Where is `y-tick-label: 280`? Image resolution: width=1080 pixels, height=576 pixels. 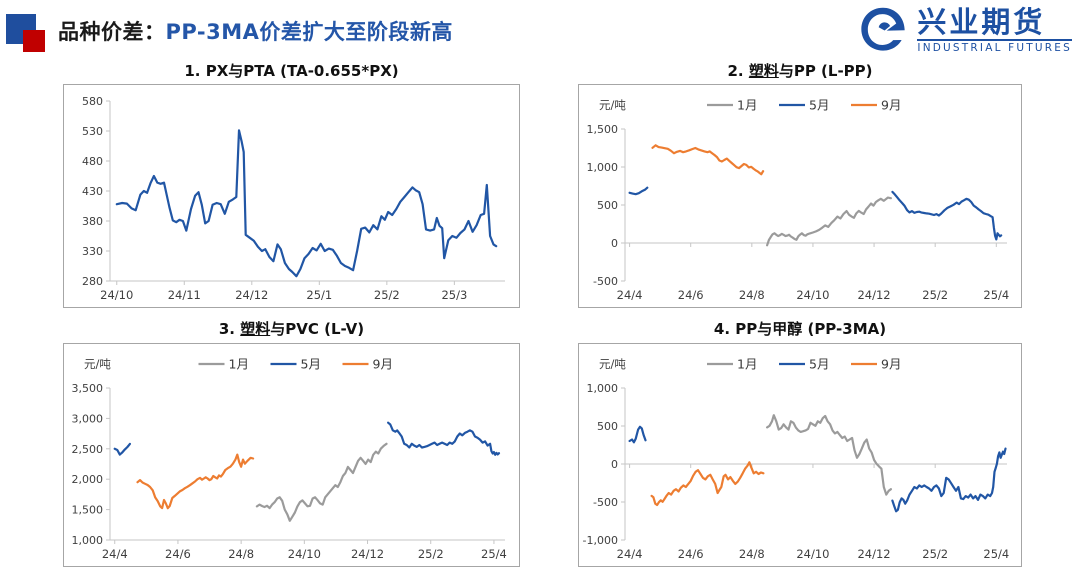
y-tick-label: 280 is located at coordinates (92, 281).